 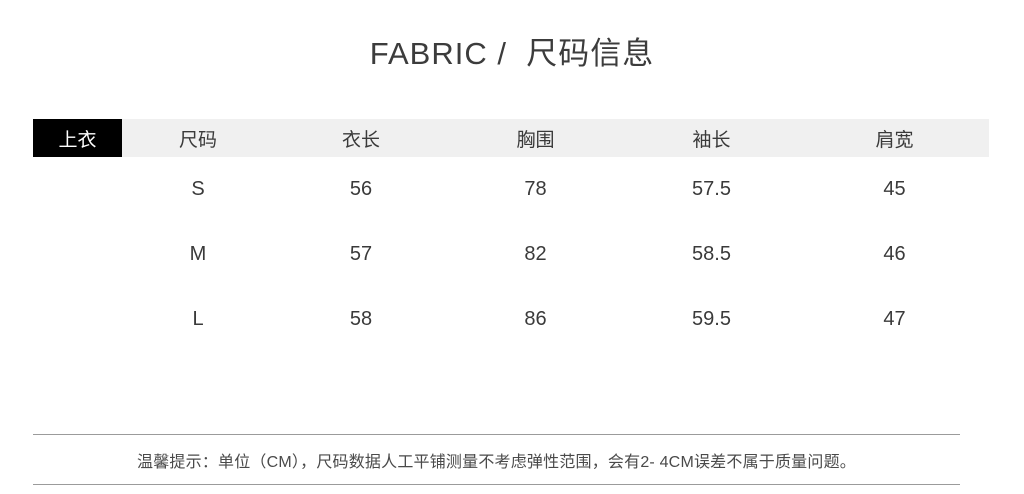 What do you see at coordinates (894, 138) in the screenshot?
I see `column-header-shoulder: 肩宽` at bounding box center [894, 138].